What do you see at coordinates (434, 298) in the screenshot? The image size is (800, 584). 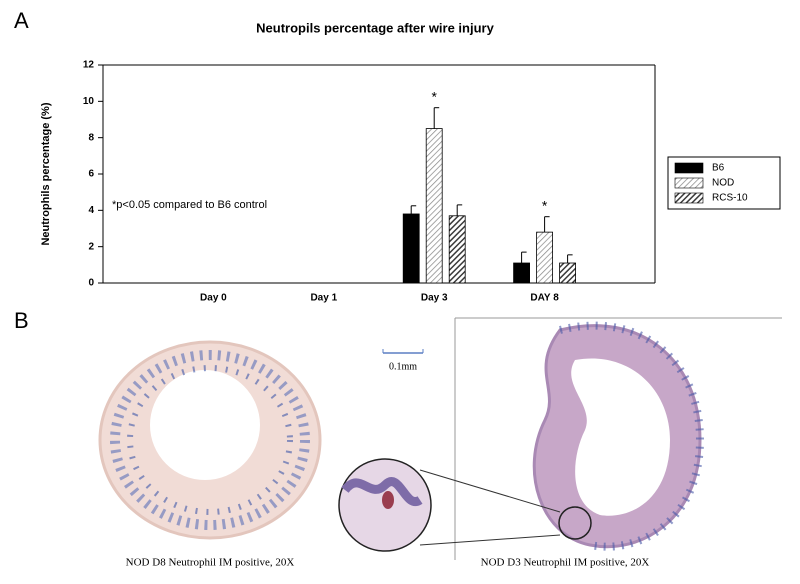 I see `x-tick-label: Day 3` at bounding box center [434, 298].